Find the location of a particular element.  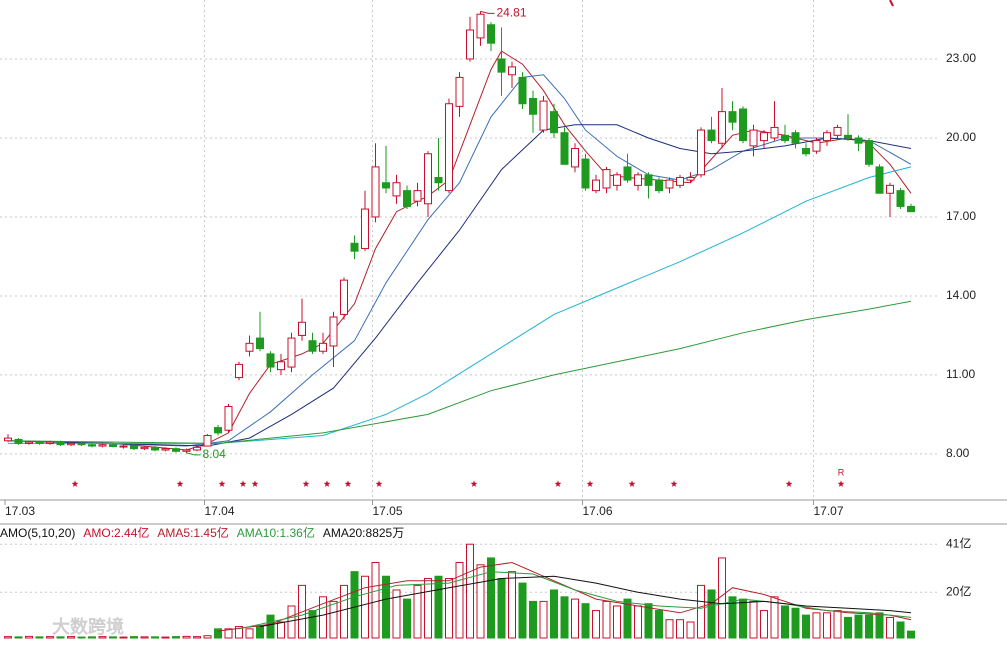

legend-entry: AMA20:8825万 is located at coordinates (363, 533).